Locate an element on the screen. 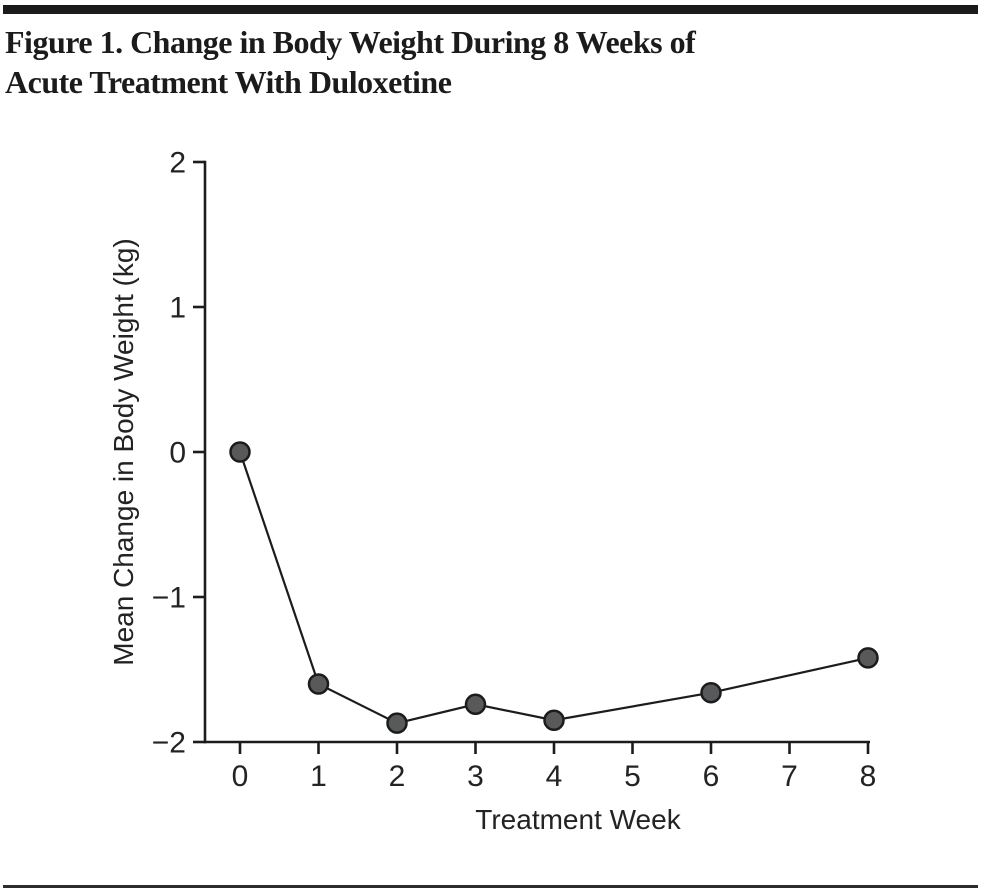  x-tick-label: 8 is located at coordinates (868, 776).